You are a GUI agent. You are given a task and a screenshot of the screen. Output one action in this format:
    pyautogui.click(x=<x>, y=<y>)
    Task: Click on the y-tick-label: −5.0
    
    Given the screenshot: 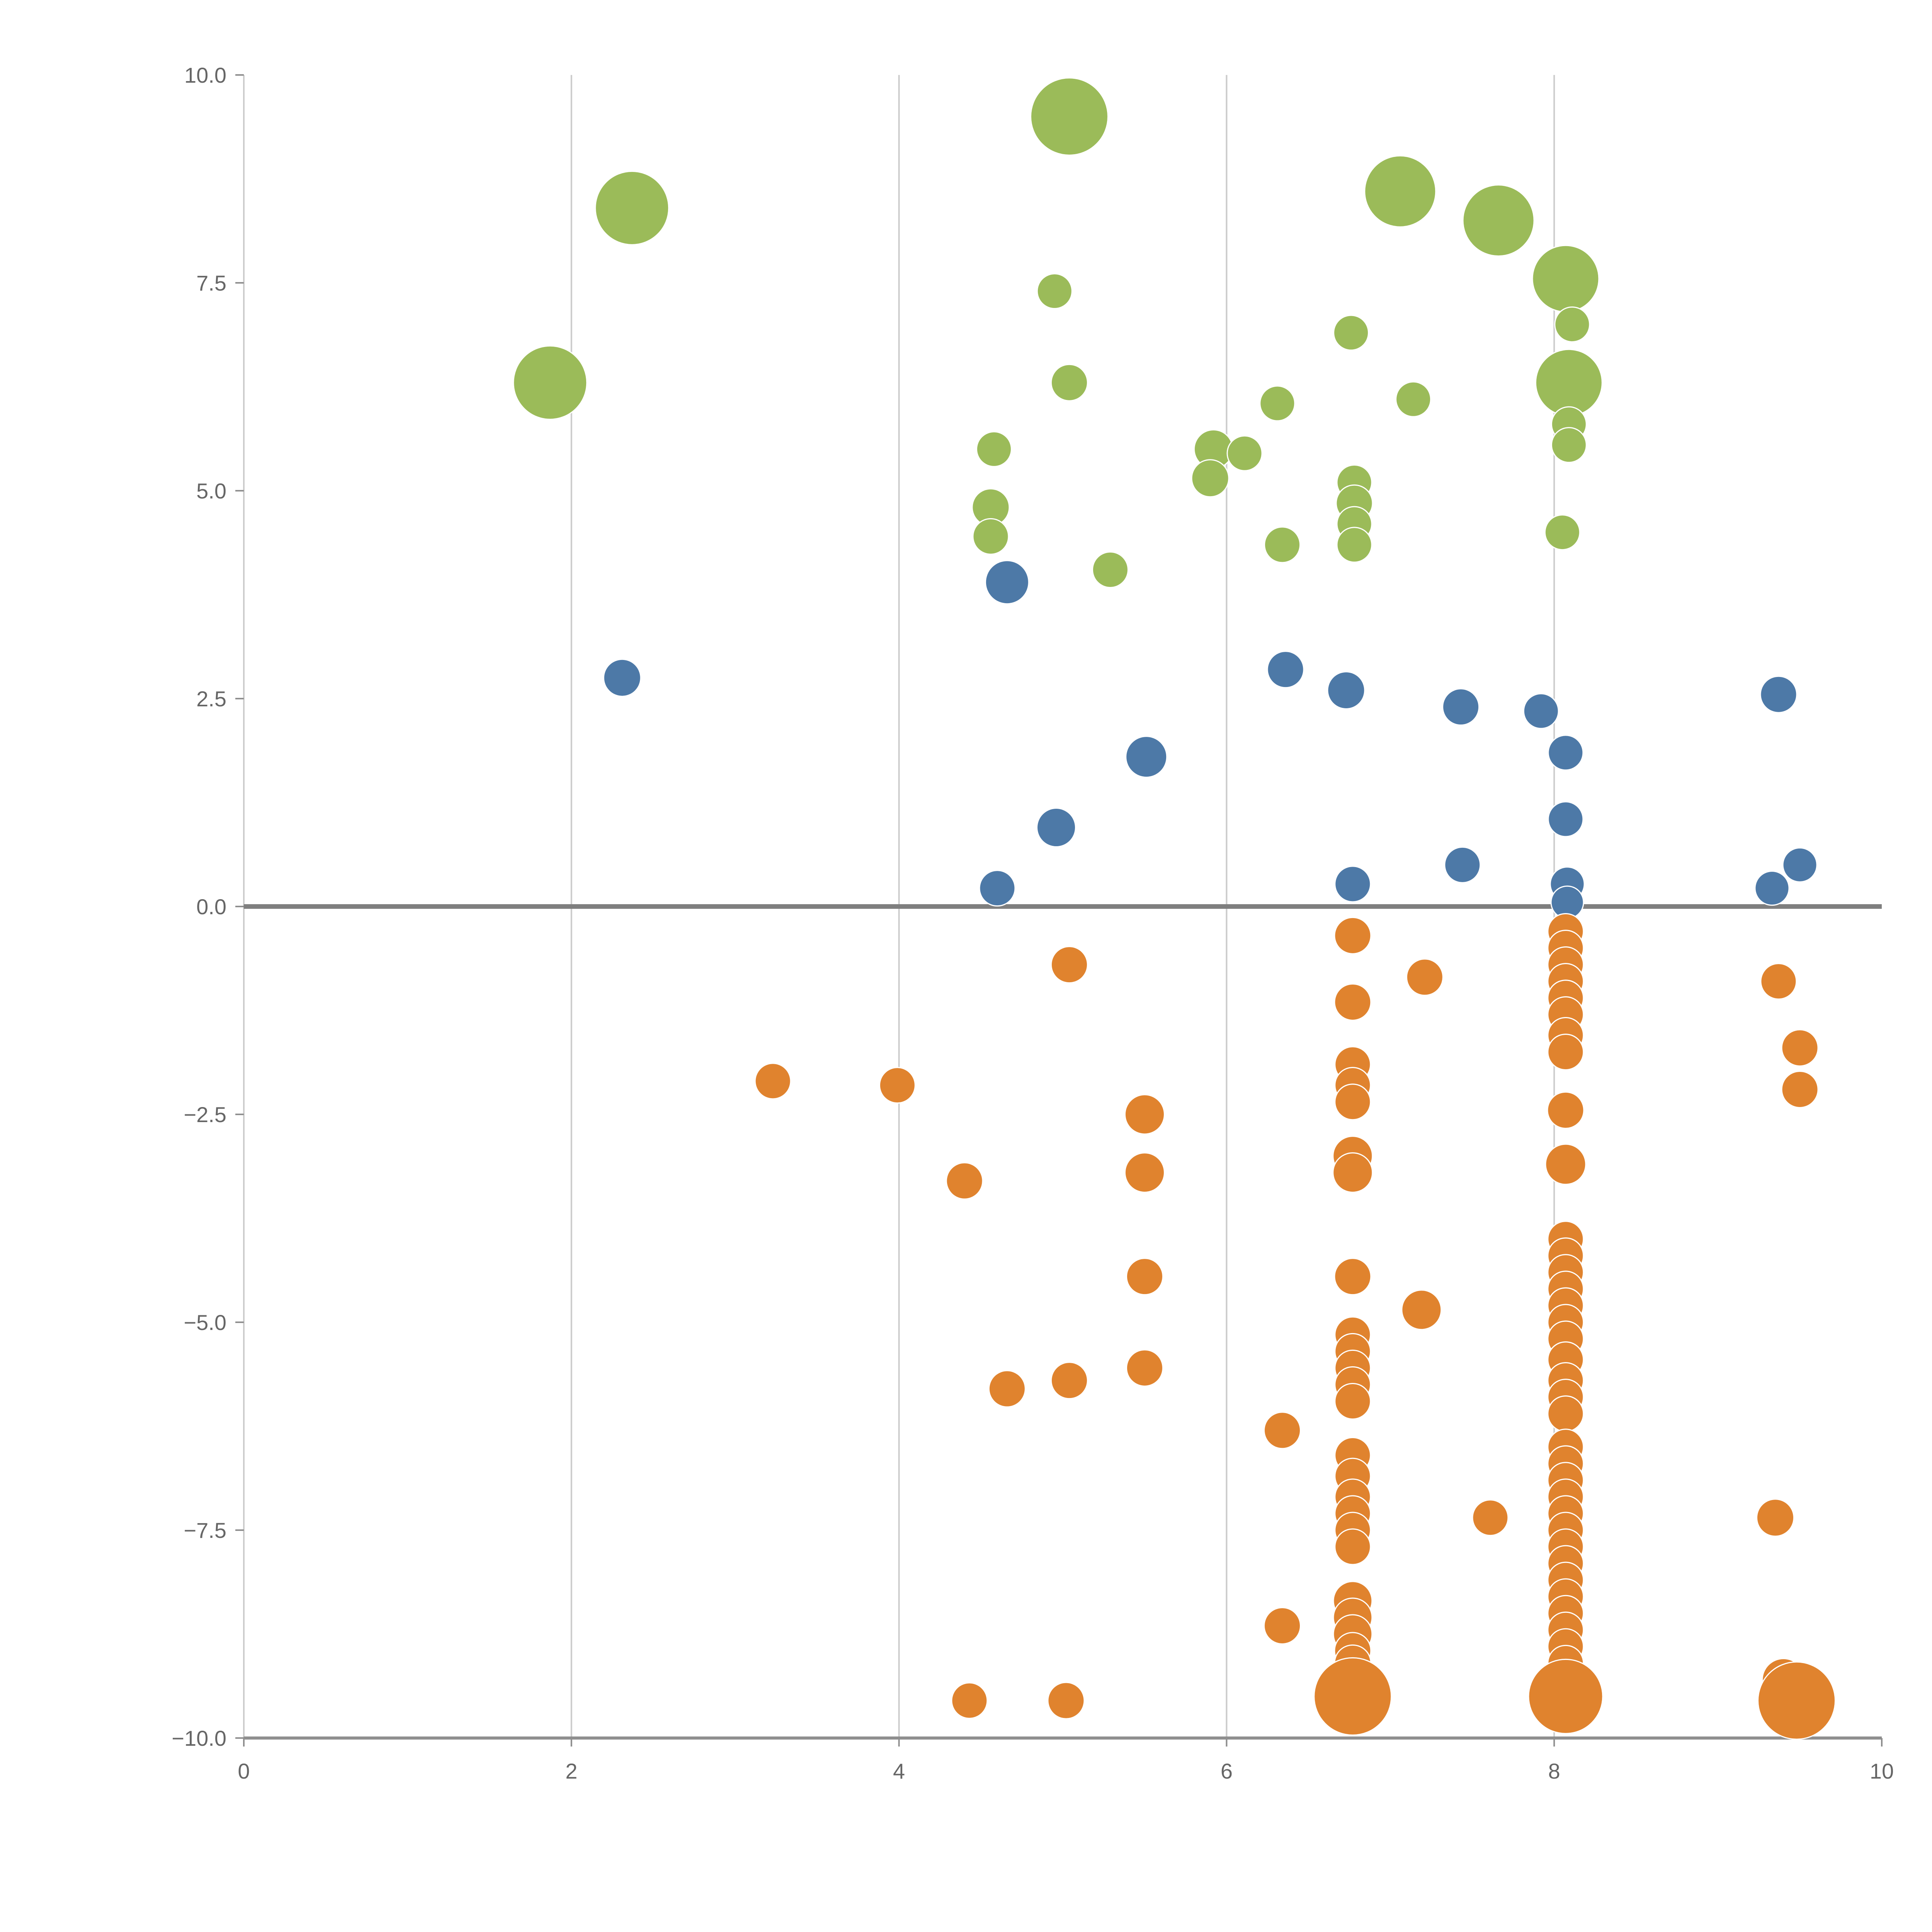 What is the action you would take?
    pyautogui.click(x=205, y=1322)
    